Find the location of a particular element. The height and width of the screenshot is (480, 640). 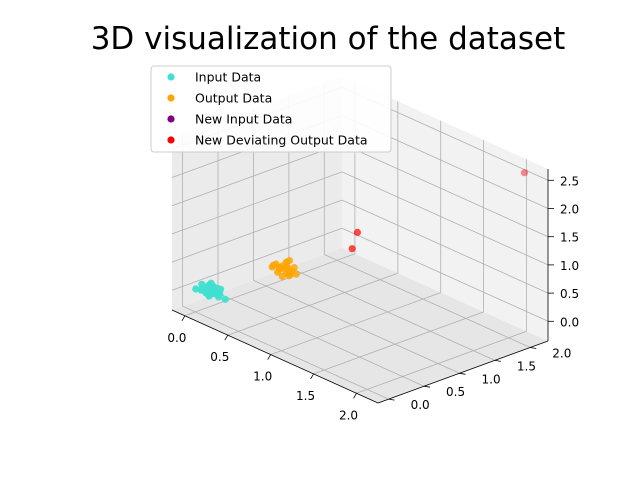

z-tick-label: 2.0 is located at coordinates (569, 210).